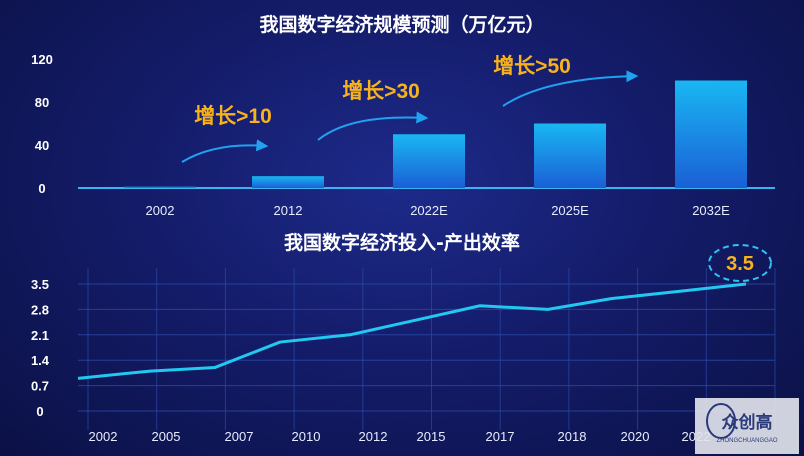 This screenshot has height=456, width=804. What do you see at coordinates (306, 436) in the screenshot?
I see `line-x-tick-label: 2010` at bounding box center [306, 436].